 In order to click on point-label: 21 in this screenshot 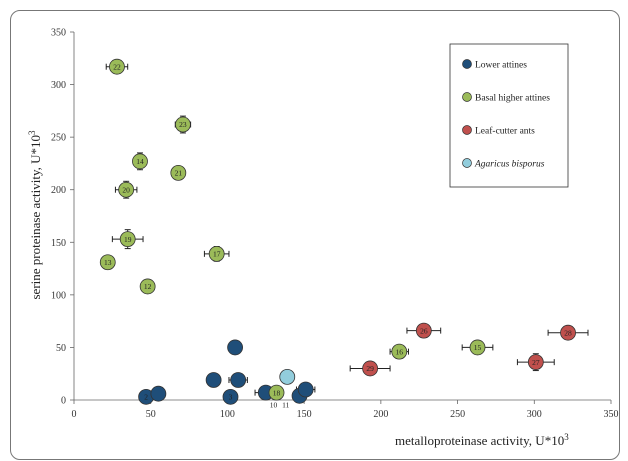, I will do `click(179, 173)`.